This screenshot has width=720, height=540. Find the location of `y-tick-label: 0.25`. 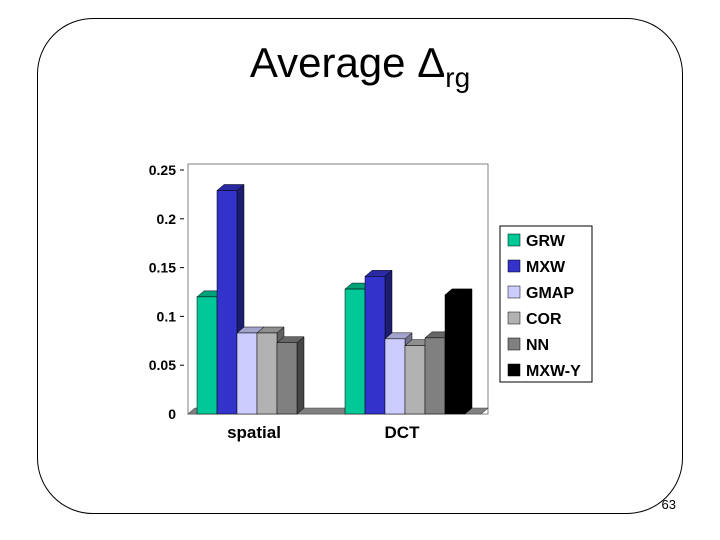

y-tick-label: 0.25 is located at coordinates (162, 170).